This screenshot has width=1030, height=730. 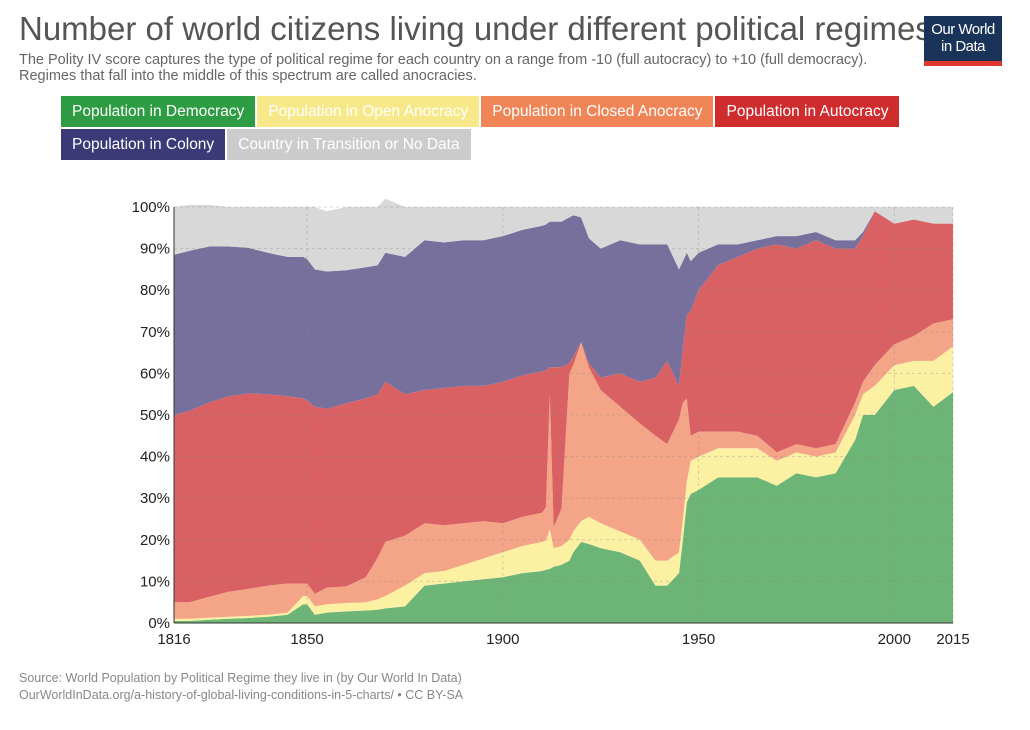 I want to click on legend-item-4: Population in Autocracy, so click(x=807, y=111).